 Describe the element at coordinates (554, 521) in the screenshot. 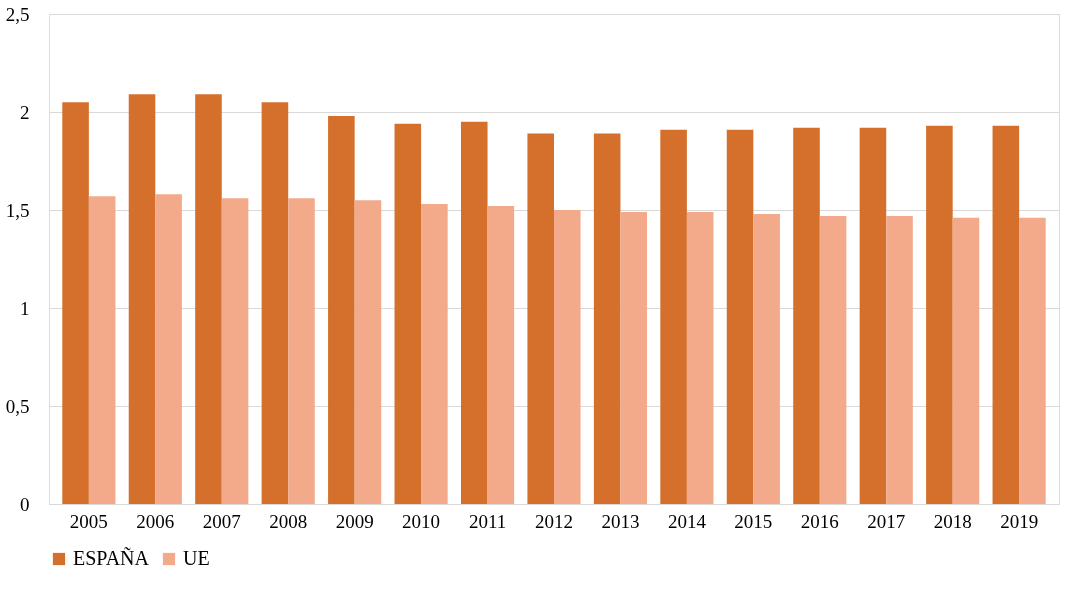

I see `x-tick-label: 2012` at that location.